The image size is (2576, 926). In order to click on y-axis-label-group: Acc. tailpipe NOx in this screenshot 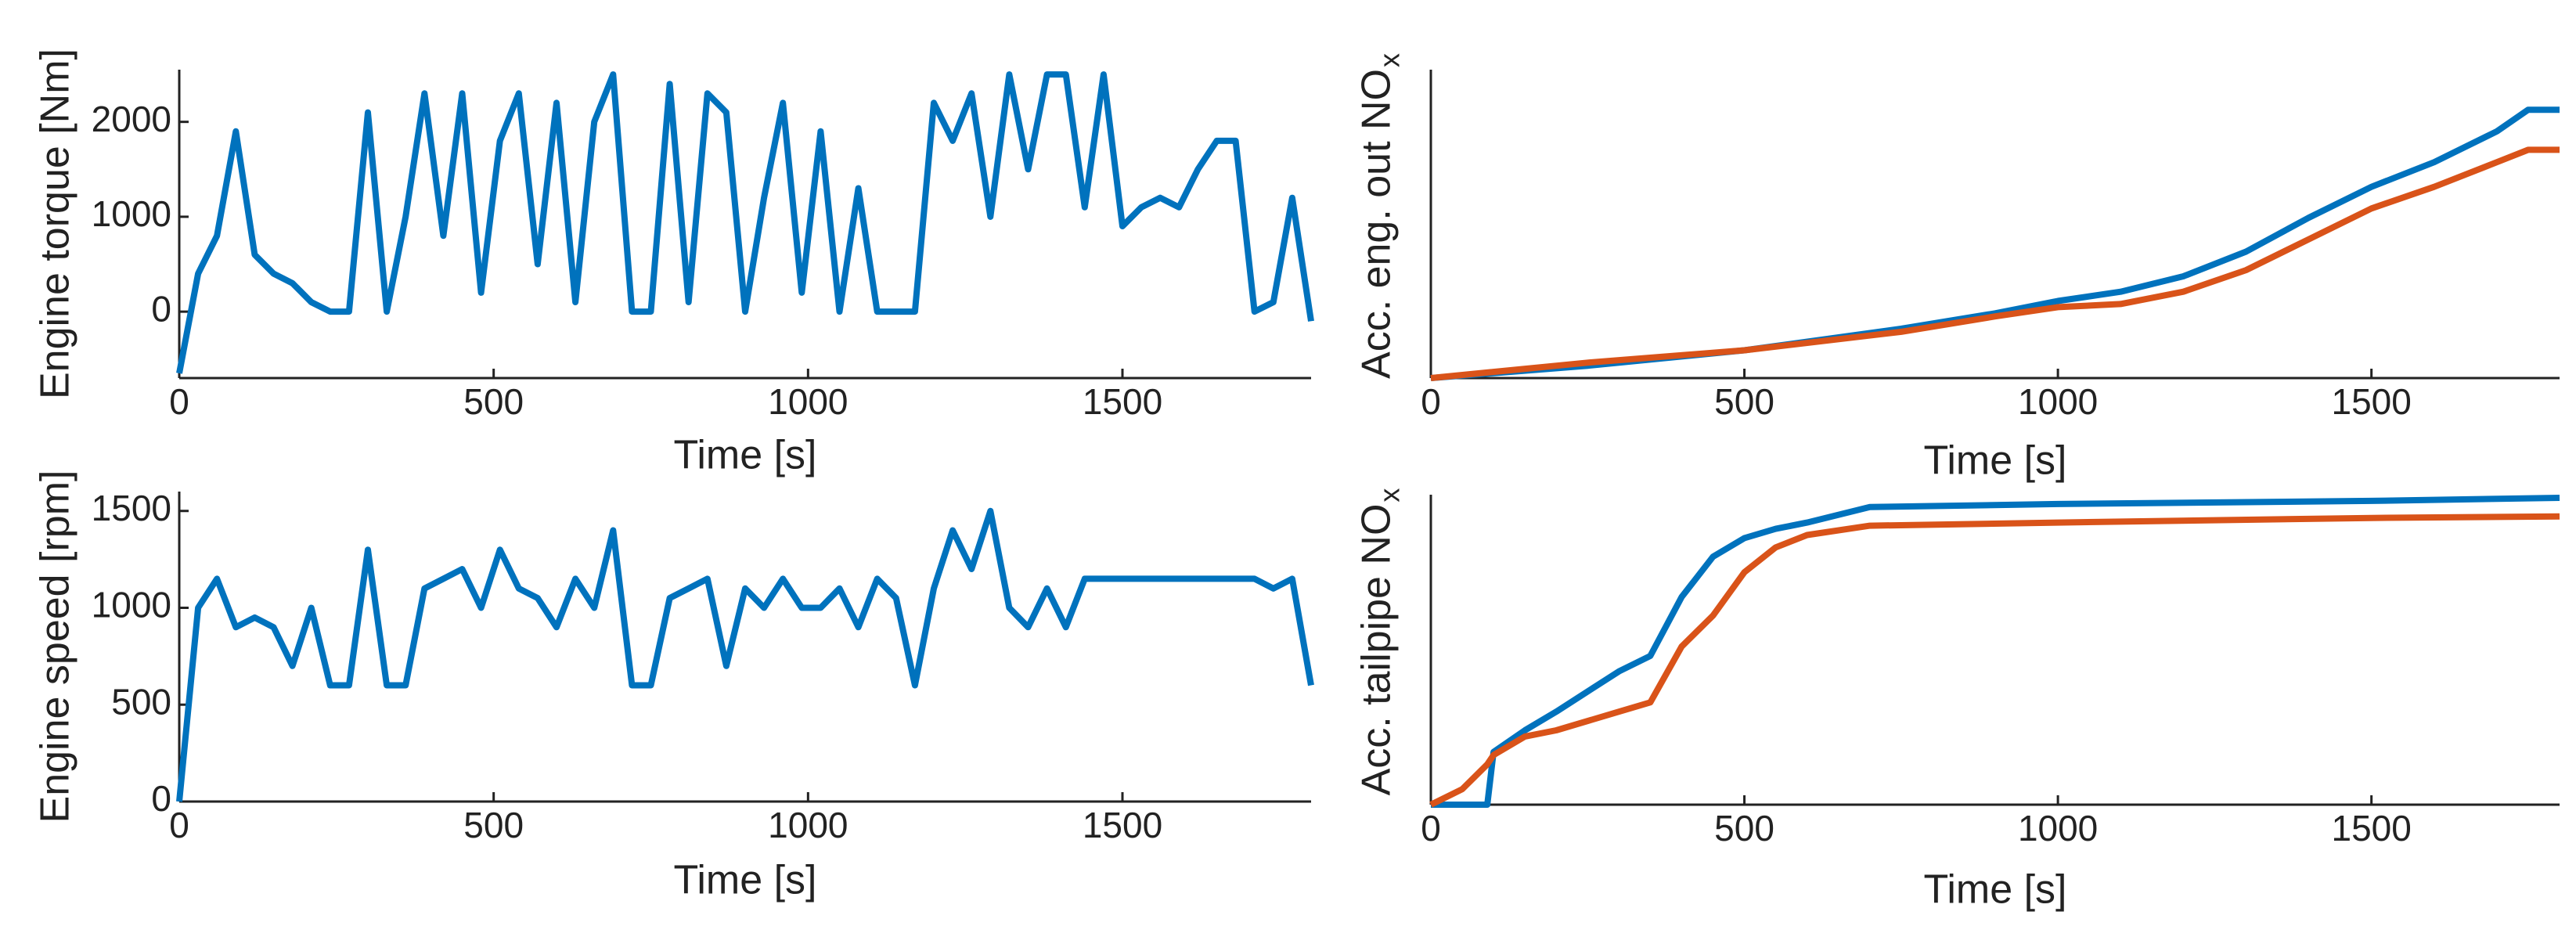, I will do `click(1380, 642)`.